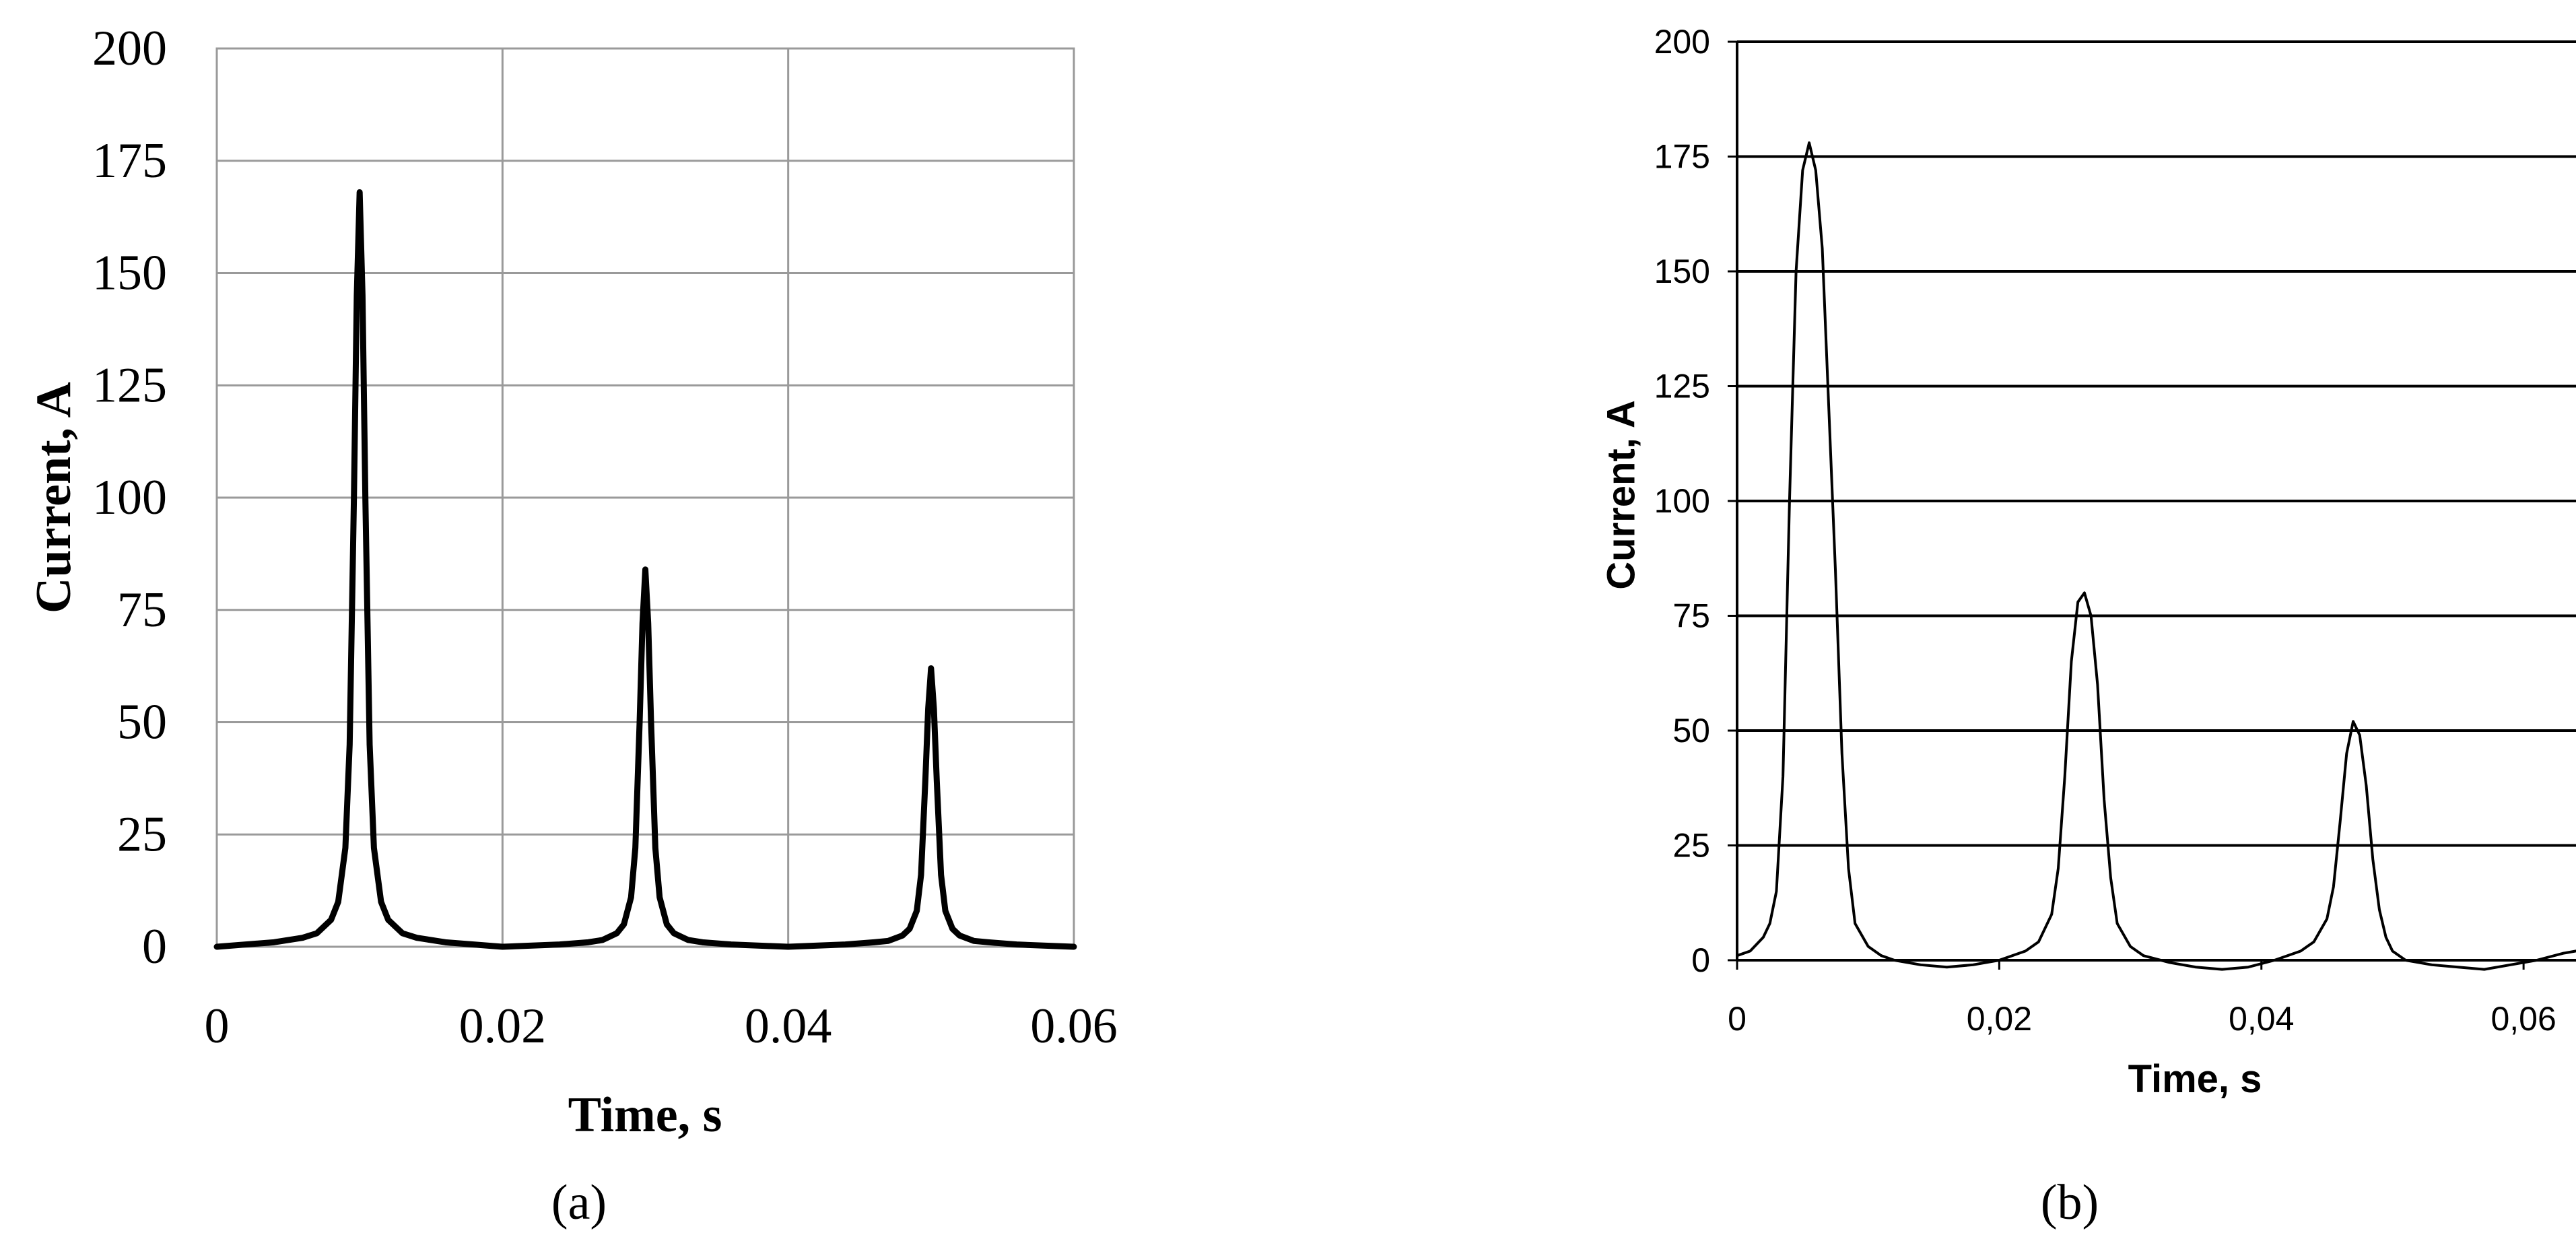 The height and width of the screenshot is (1239, 2576). Describe the element at coordinates (2070, 1202) in the screenshot. I see `panel-label: (b)` at that location.